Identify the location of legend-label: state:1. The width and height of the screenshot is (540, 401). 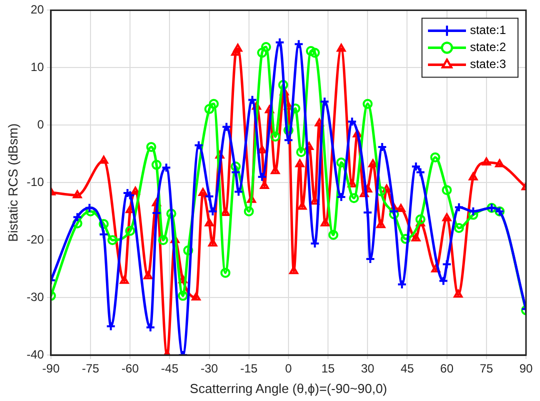
(488, 30).